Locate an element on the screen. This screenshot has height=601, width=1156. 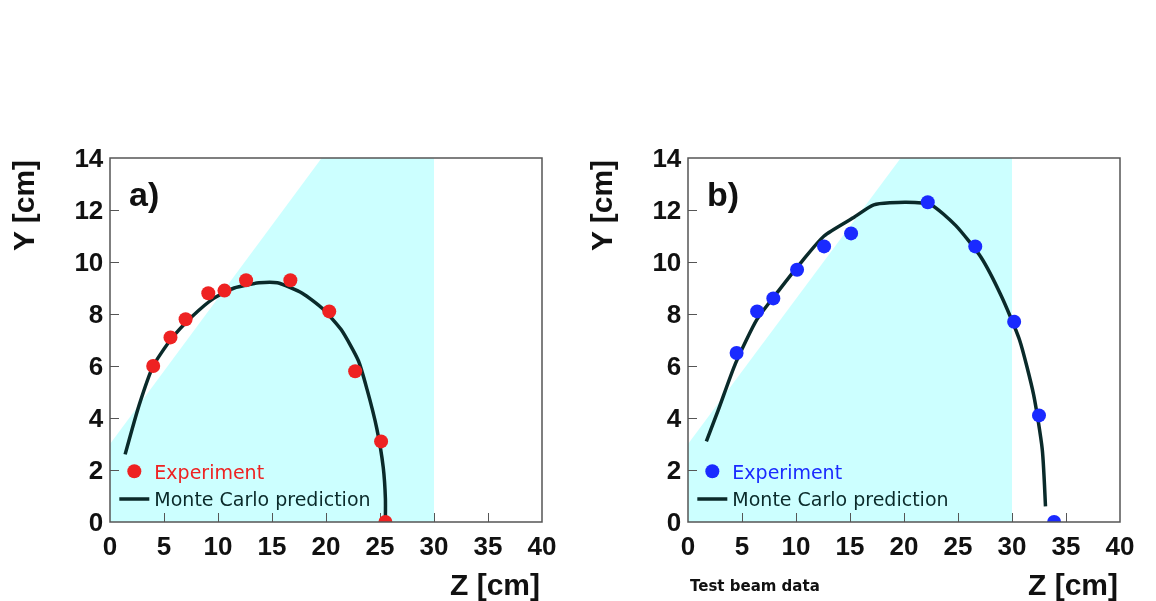
text: Test beam data is located at coordinates (755, 586).